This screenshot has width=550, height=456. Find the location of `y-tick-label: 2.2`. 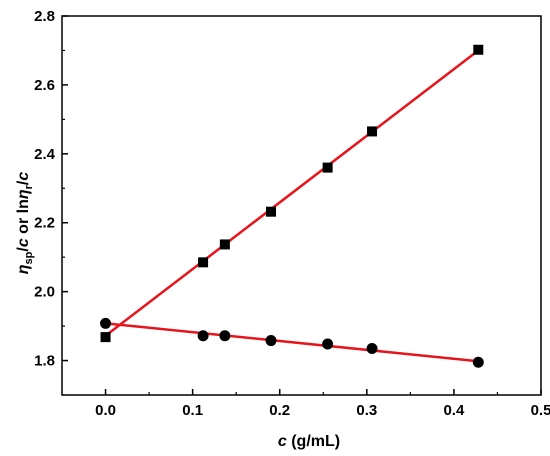

y-tick-label: 2.2 is located at coordinates (44, 223).